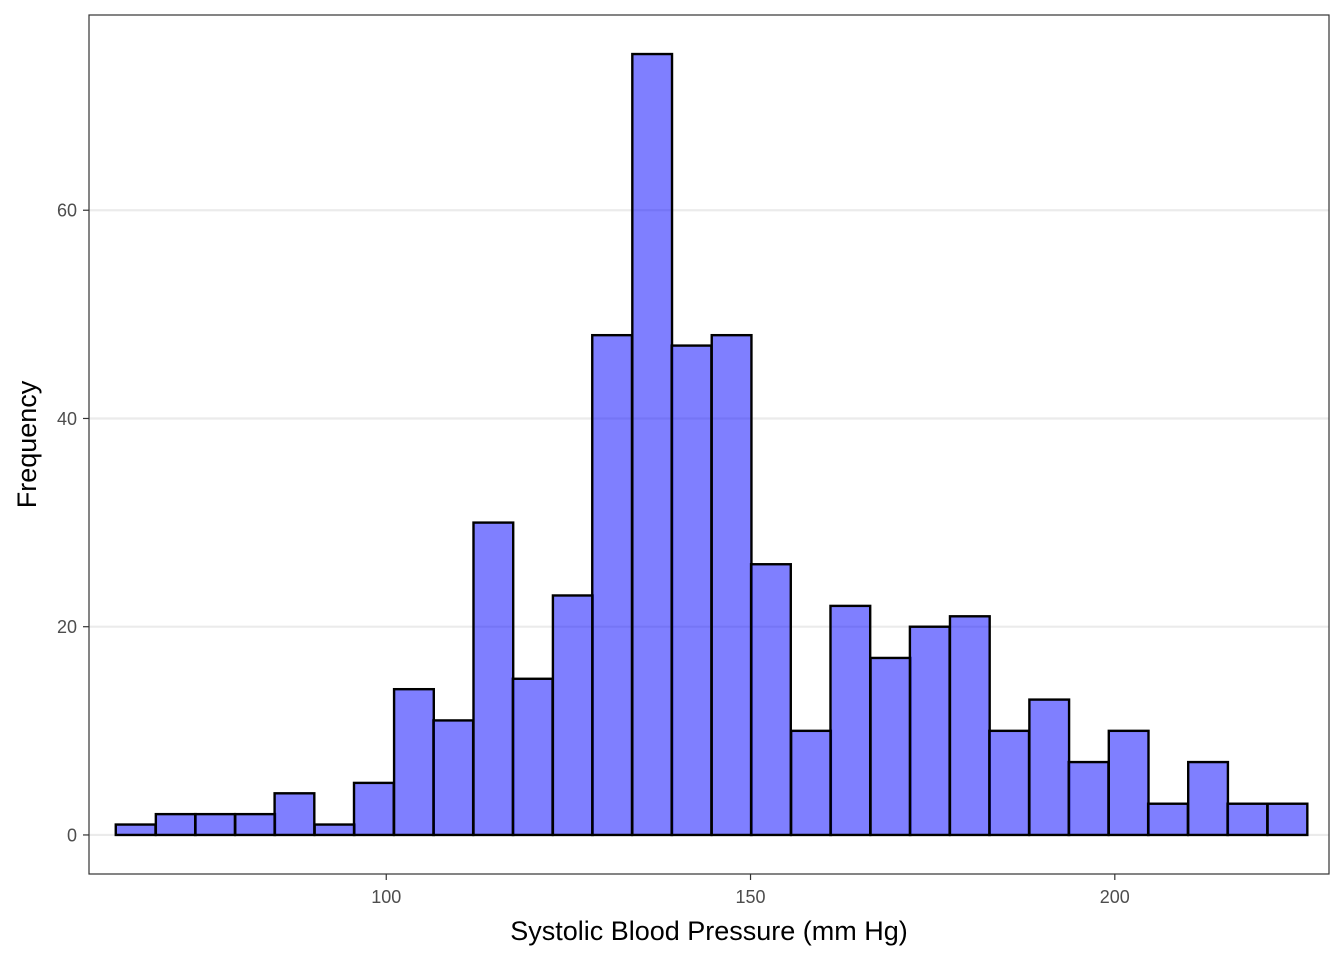 Image resolution: width=1344 pixels, height=965 pixels. Describe the element at coordinates (67, 627) in the screenshot. I see `y-tick-label: 20` at that location.